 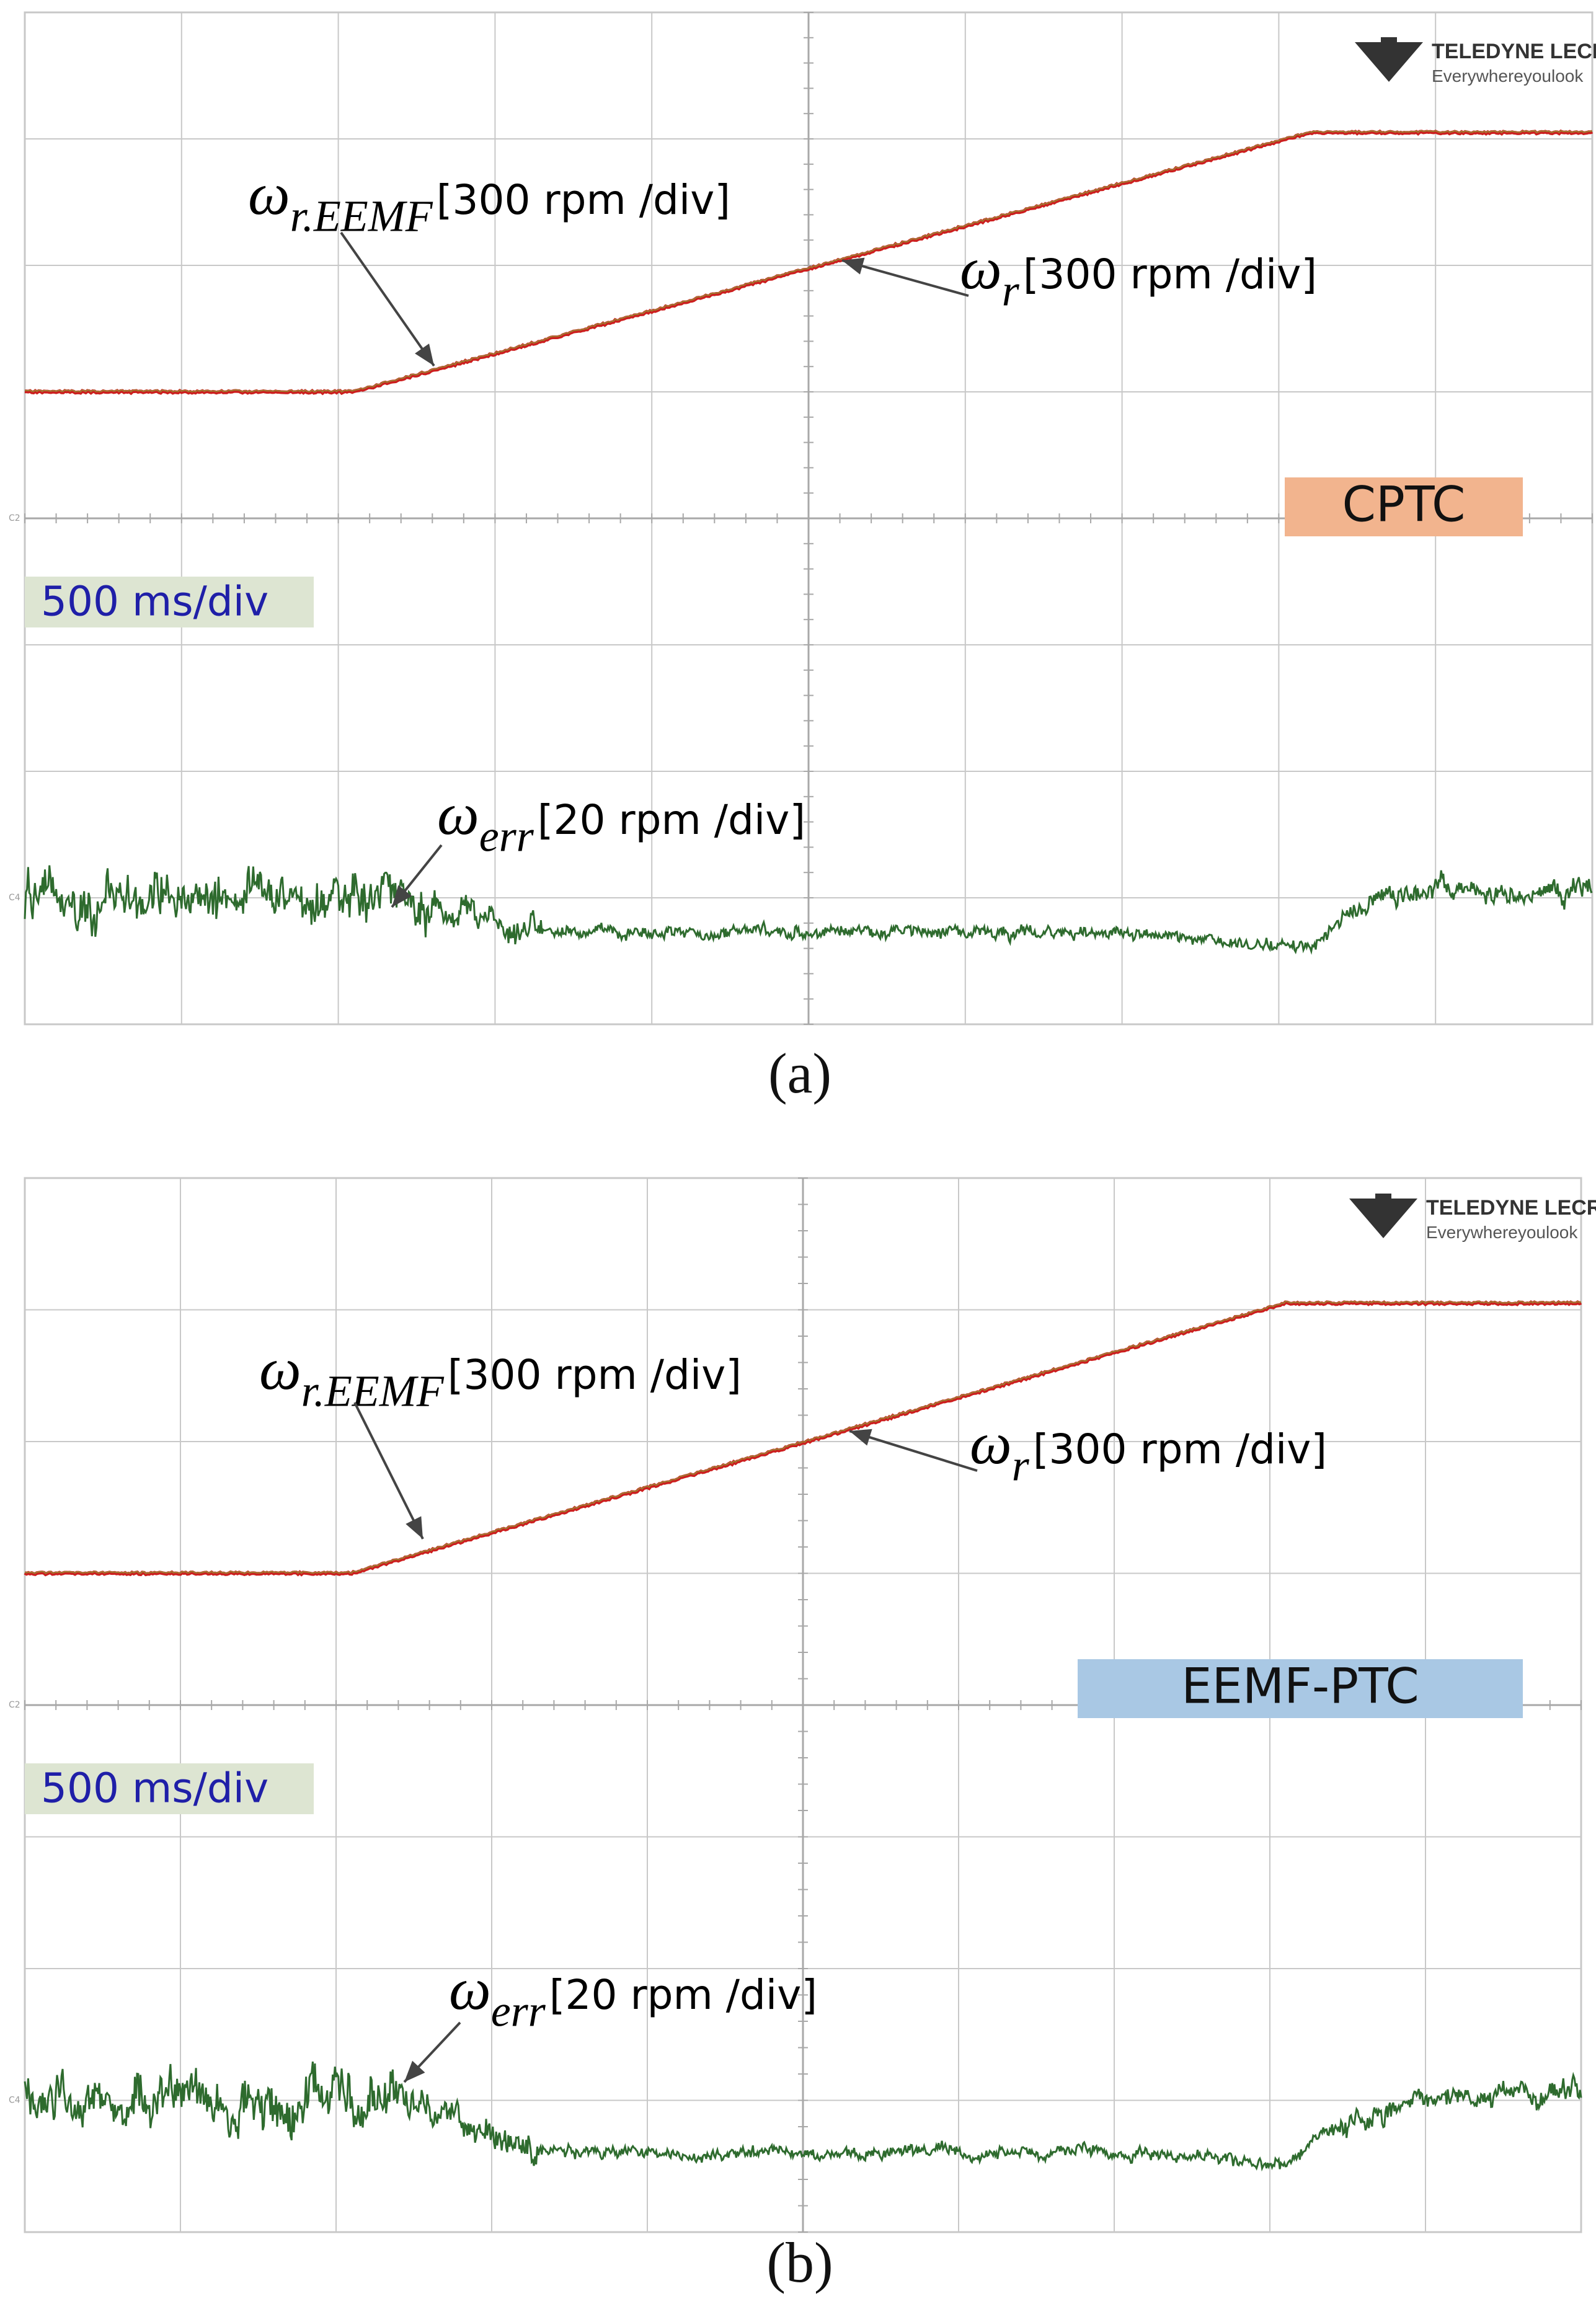 What do you see at coordinates (799, 2262) in the screenshot?
I see `panel-caption-b: (b)` at bounding box center [799, 2262].